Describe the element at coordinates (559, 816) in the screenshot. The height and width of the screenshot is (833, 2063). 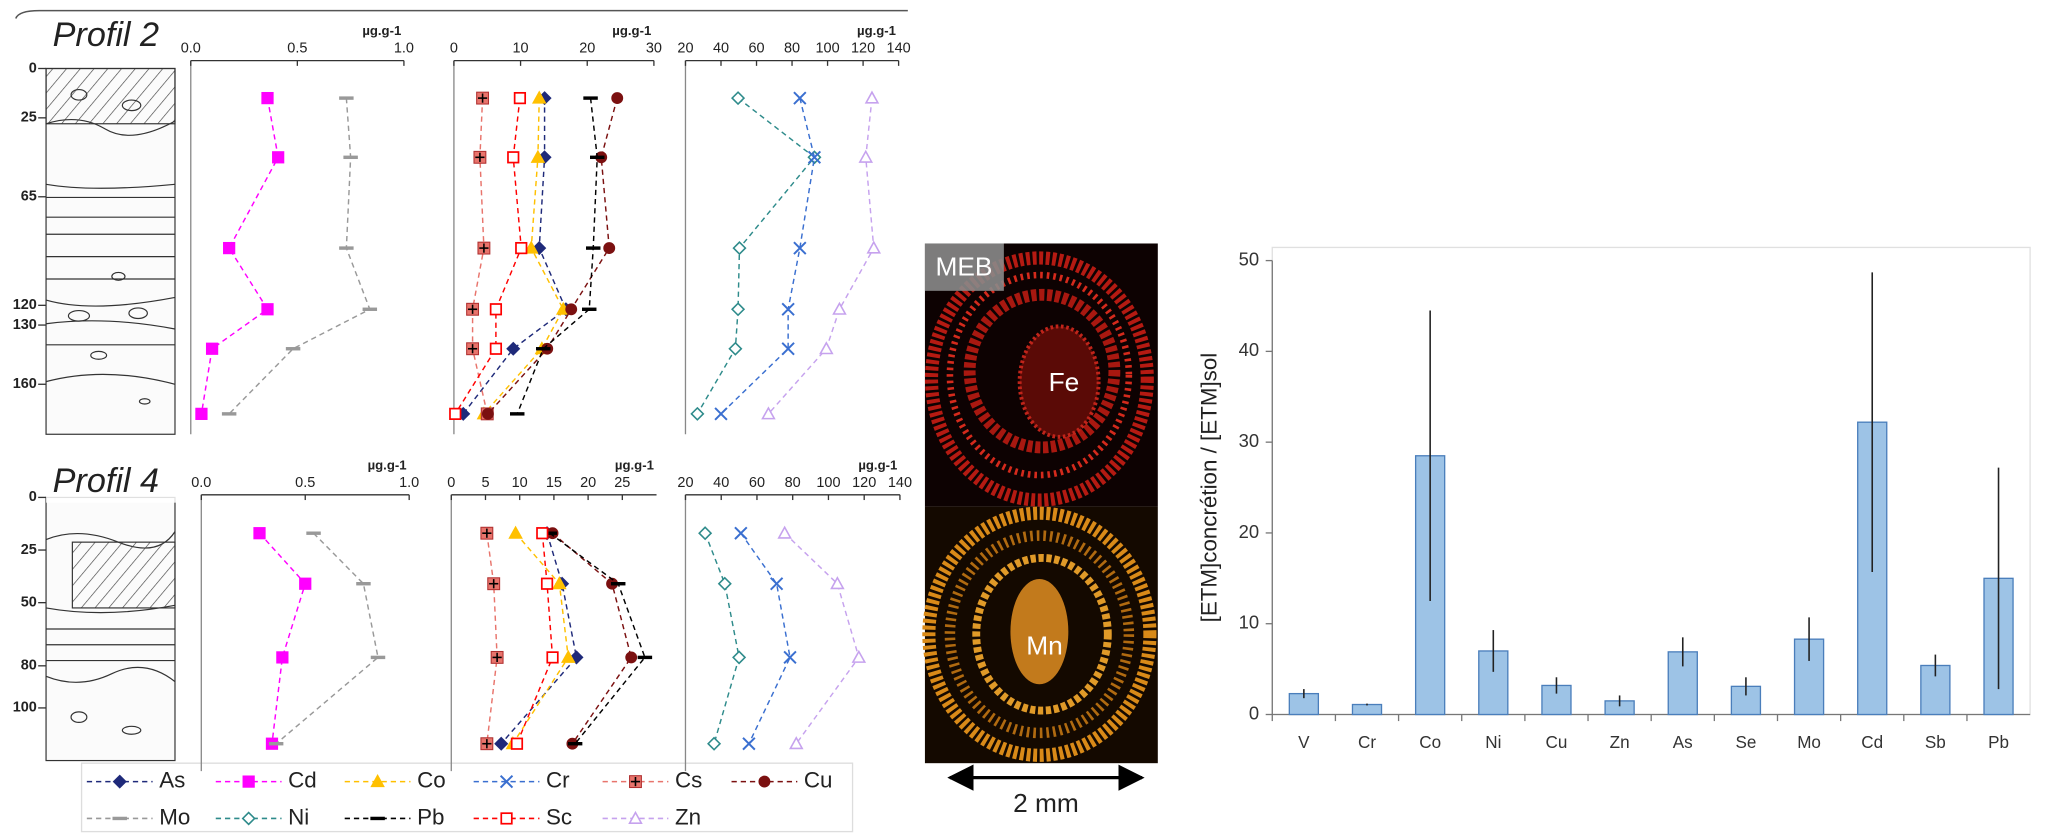
I see `legend-label: Sc` at that location.